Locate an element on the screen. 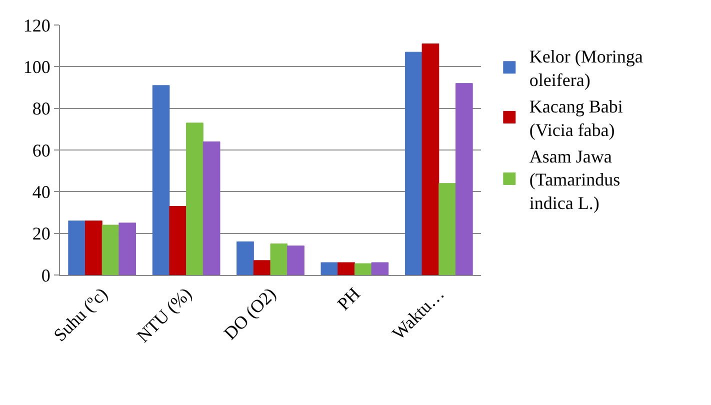  y-tick-label: 80 is located at coordinates (41, 108).